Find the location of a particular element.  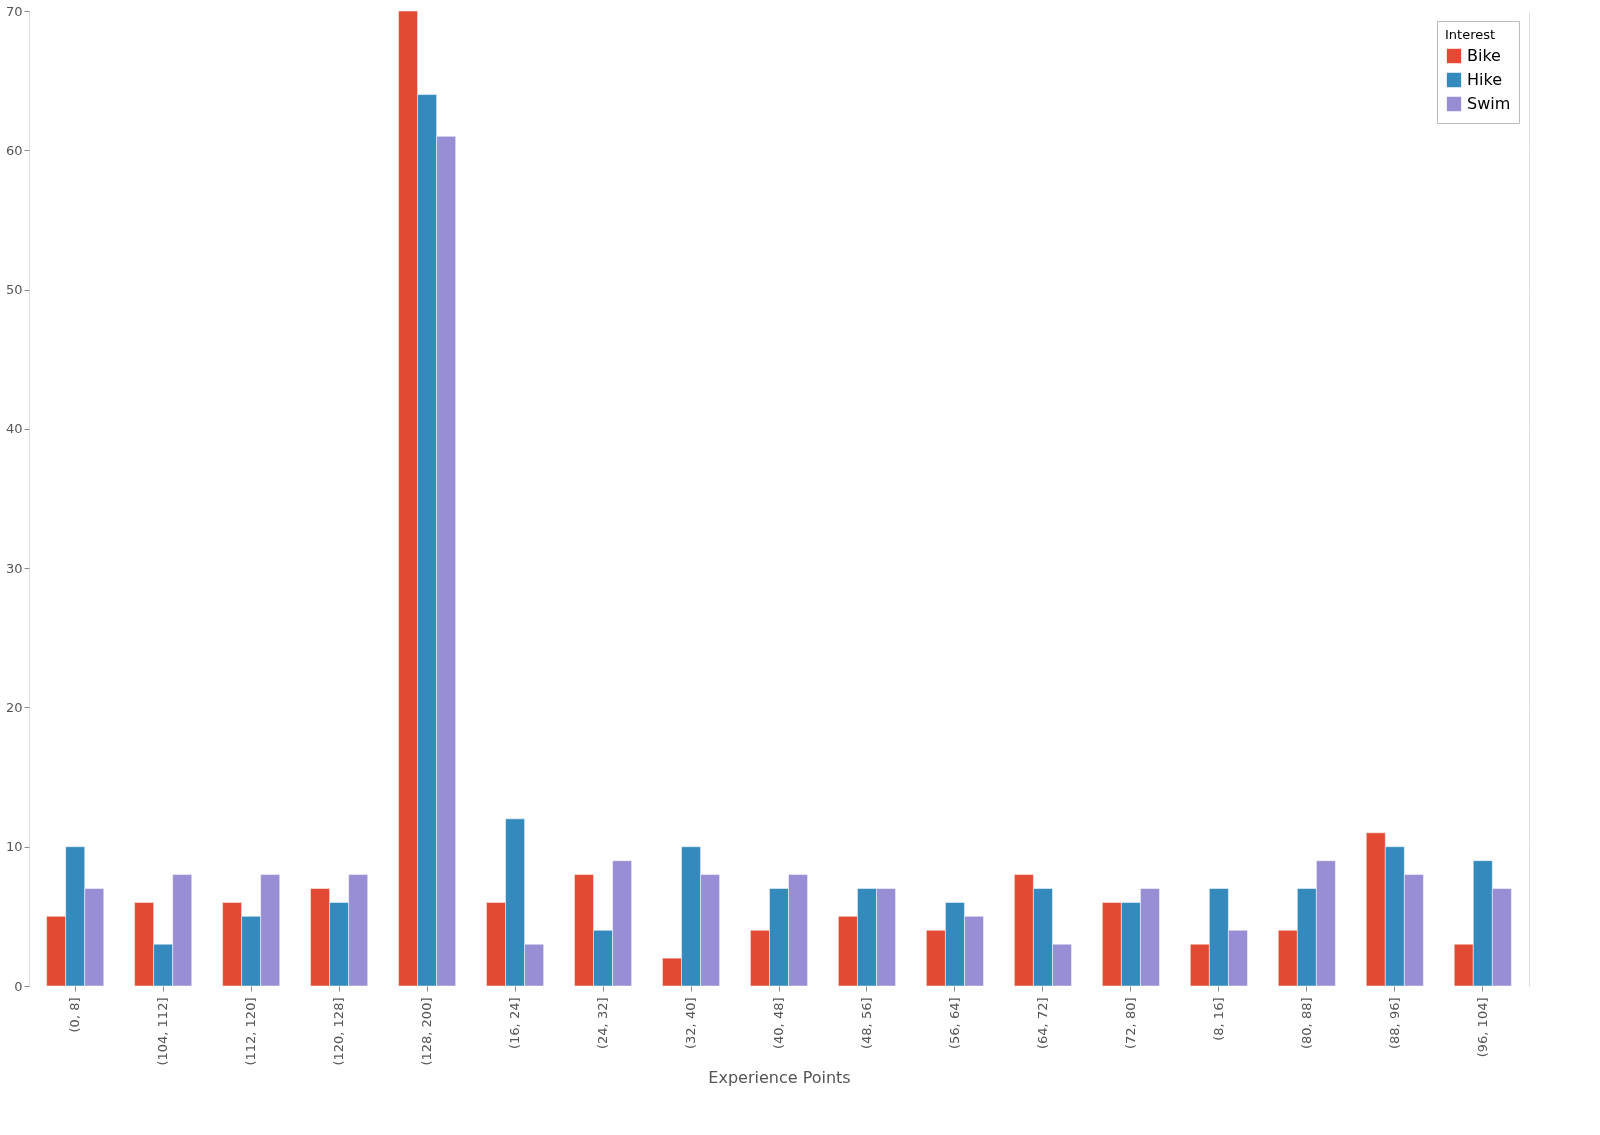

legend-label: Hike is located at coordinates (1485, 79).